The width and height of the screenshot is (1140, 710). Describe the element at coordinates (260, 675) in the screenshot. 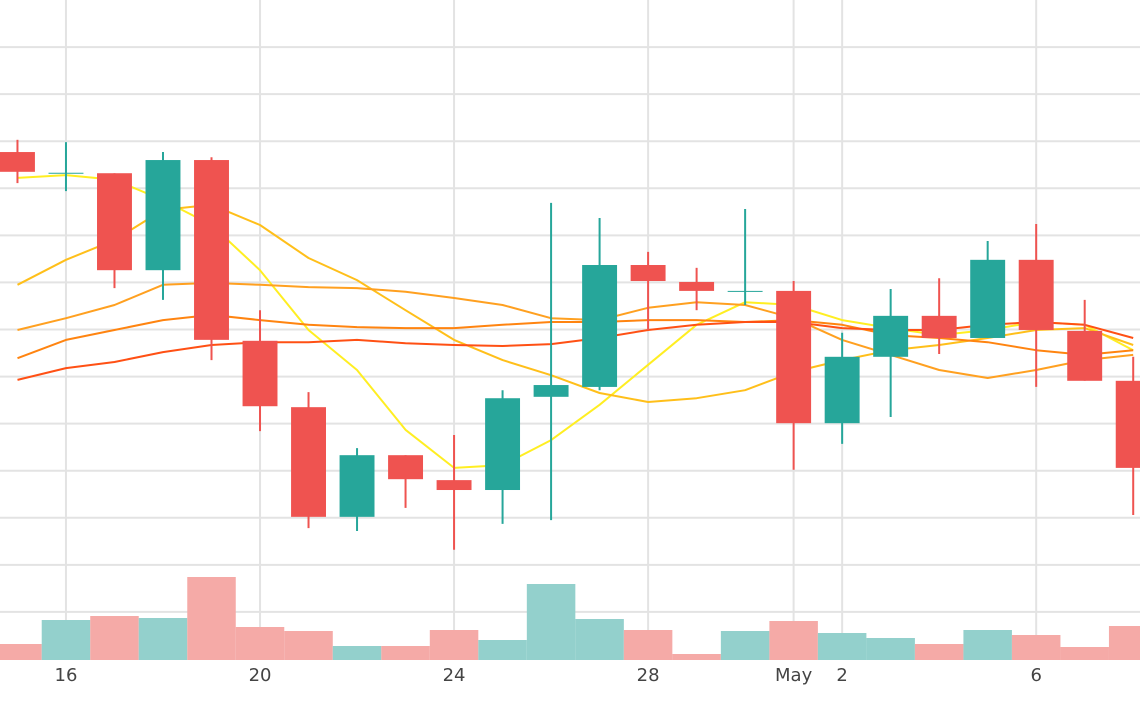

I see `x-tick-label: 20` at that location.